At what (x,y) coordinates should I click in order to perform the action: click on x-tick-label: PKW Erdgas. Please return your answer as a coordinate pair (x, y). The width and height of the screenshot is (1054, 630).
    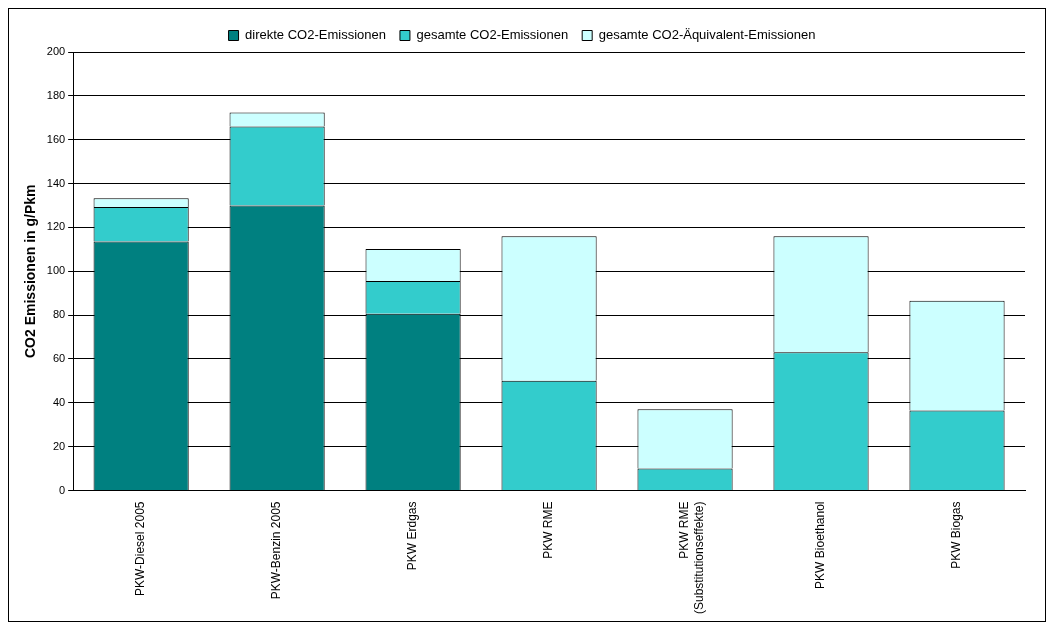
    Looking at the image, I should click on (412, 536).